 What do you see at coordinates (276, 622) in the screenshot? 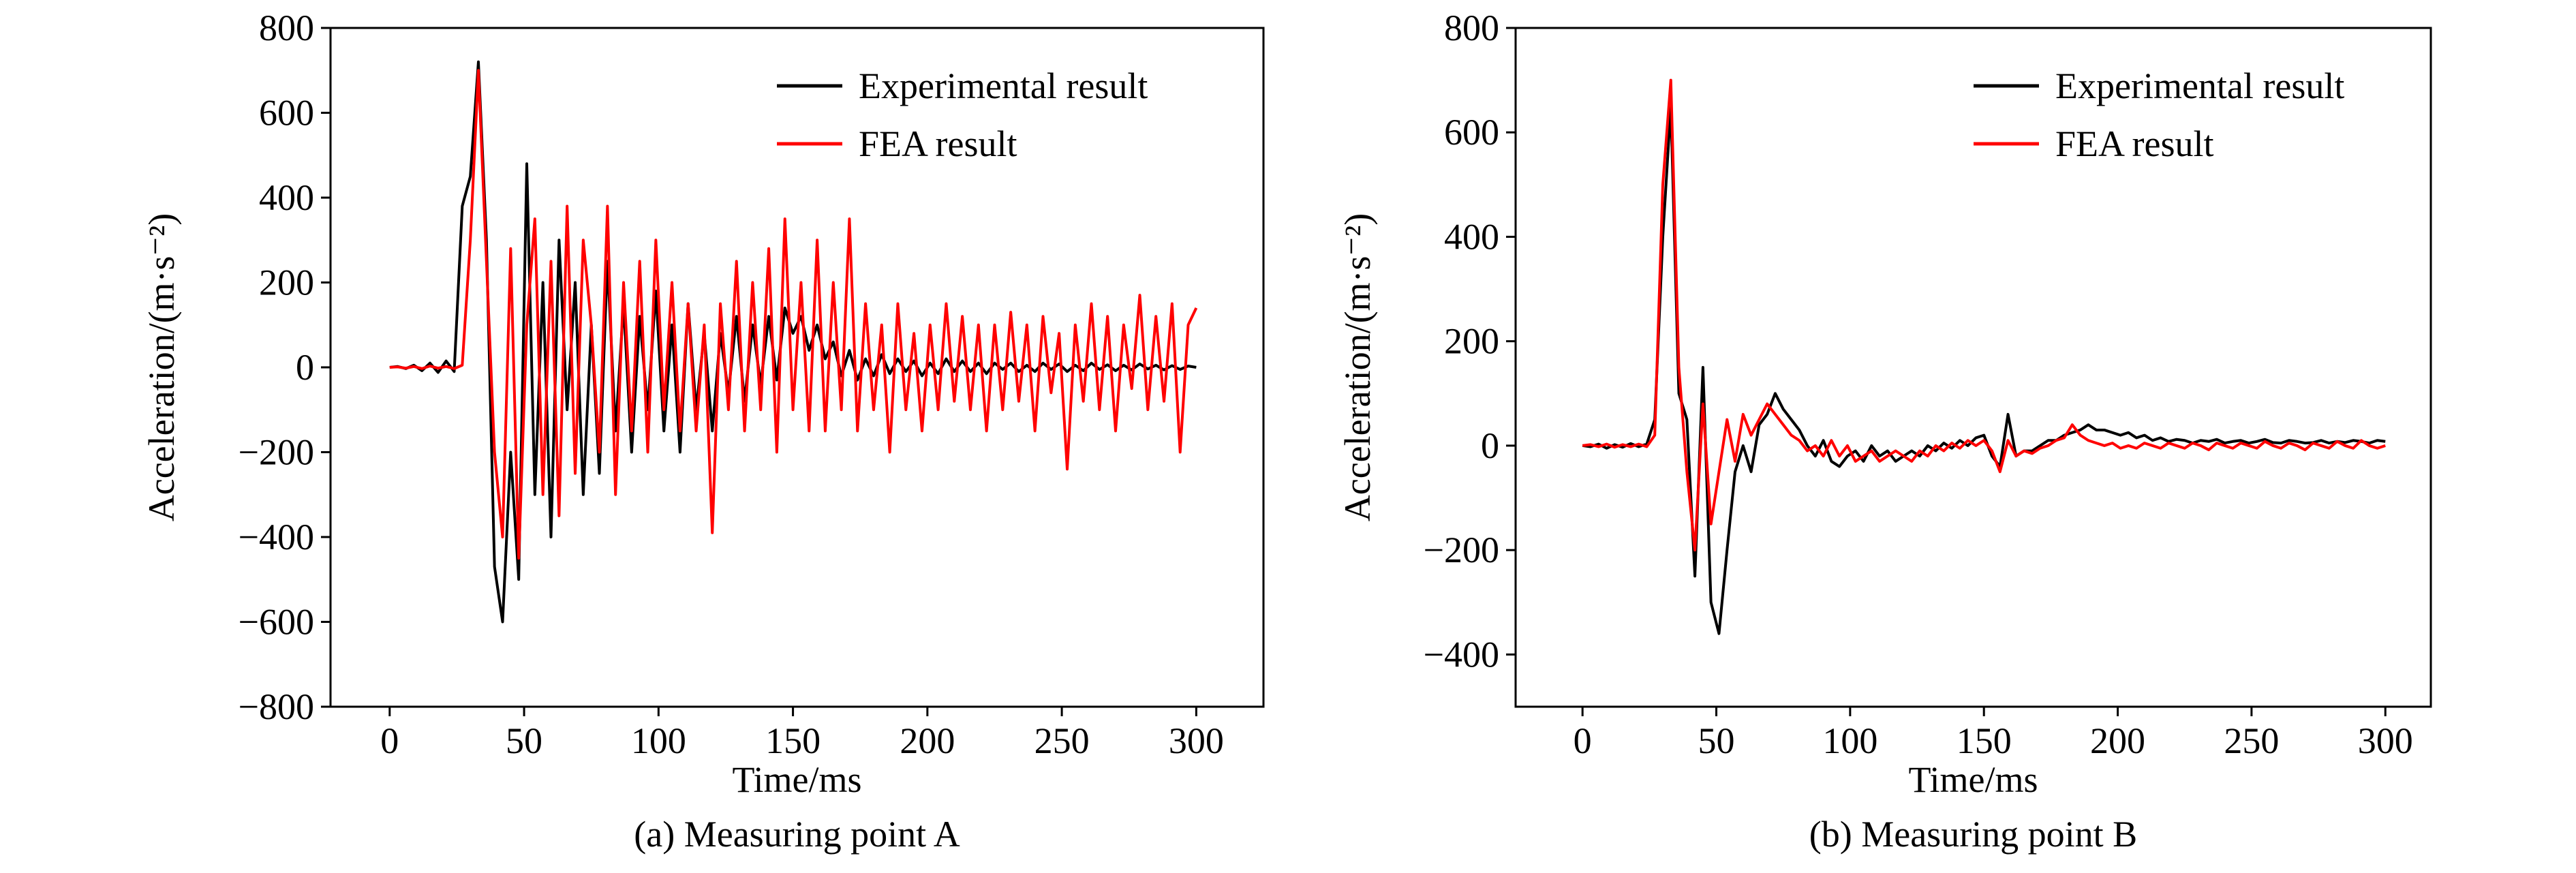
I see `y-tick-label: −600` at bounding box center [276, 622].